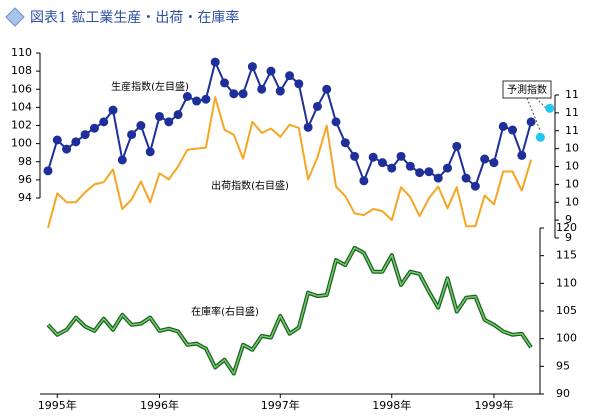 The width and height of the screenshot is (600, 417). I want to click on y-tick-label: 102, so click(21, 125).